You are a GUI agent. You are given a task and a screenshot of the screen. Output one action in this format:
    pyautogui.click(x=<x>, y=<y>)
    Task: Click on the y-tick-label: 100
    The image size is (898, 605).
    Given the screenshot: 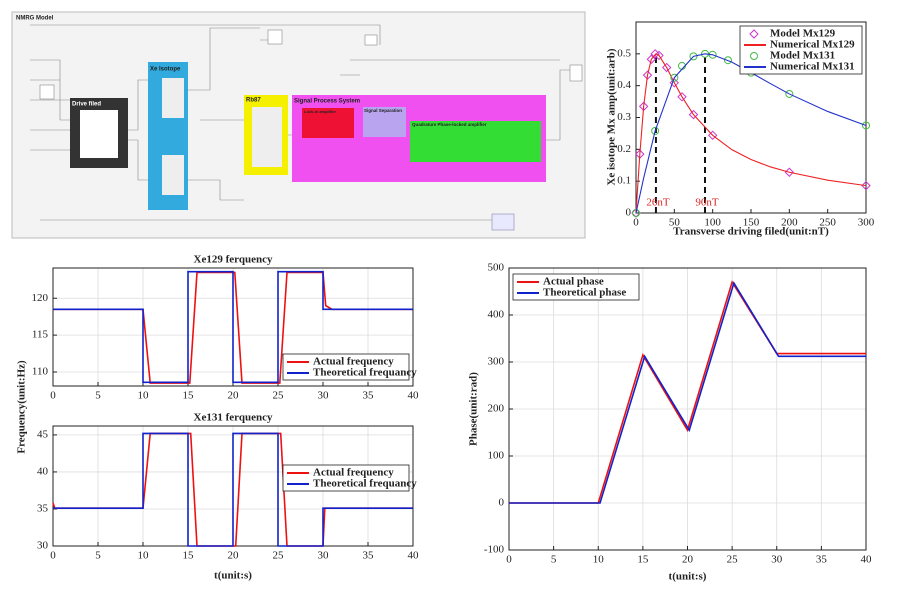 What is the action you would take?
    pyautogui.click(x=496, y=456)
    